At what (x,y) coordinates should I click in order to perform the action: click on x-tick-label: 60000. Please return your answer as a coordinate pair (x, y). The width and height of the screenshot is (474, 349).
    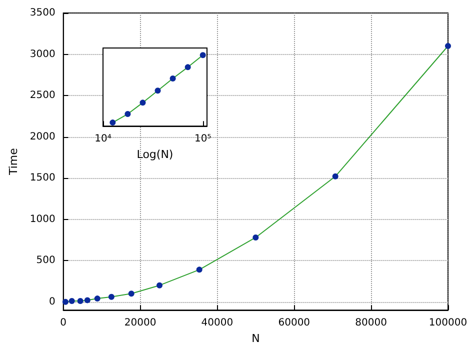
    Looking at the image, I should click on (294, 323).